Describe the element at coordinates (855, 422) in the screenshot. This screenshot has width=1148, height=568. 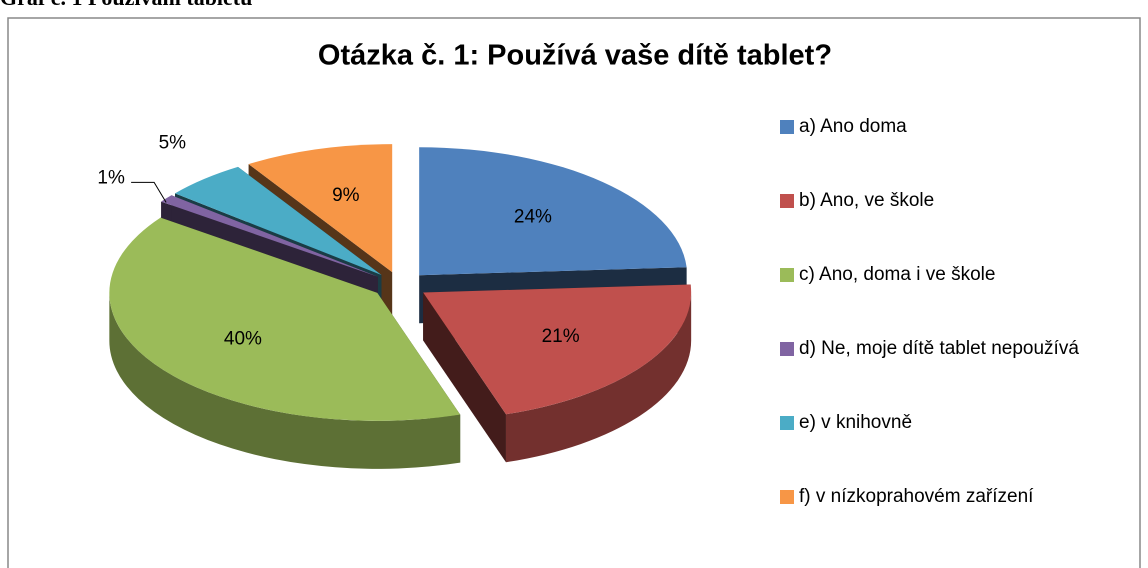
I see `legend-label: e) v knihovně` at that location.